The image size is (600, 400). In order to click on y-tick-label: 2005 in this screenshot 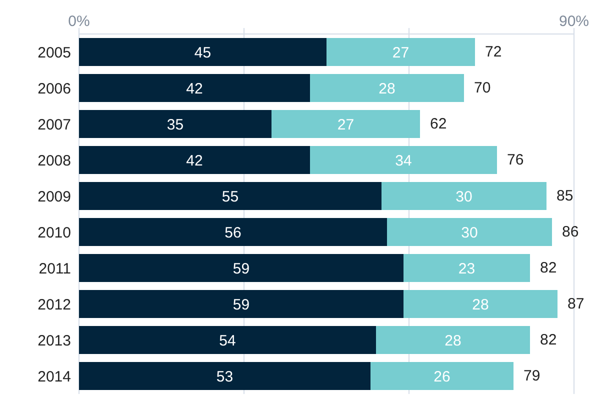, I will do `click(54, 53)`.